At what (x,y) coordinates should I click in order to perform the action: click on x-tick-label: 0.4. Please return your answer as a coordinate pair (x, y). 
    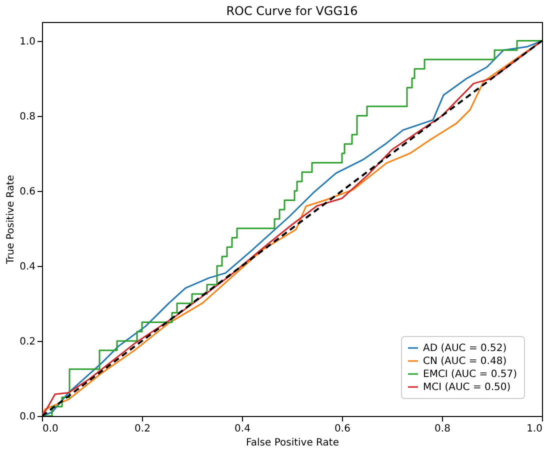
    Looking at the image, I should click on (242, 429).